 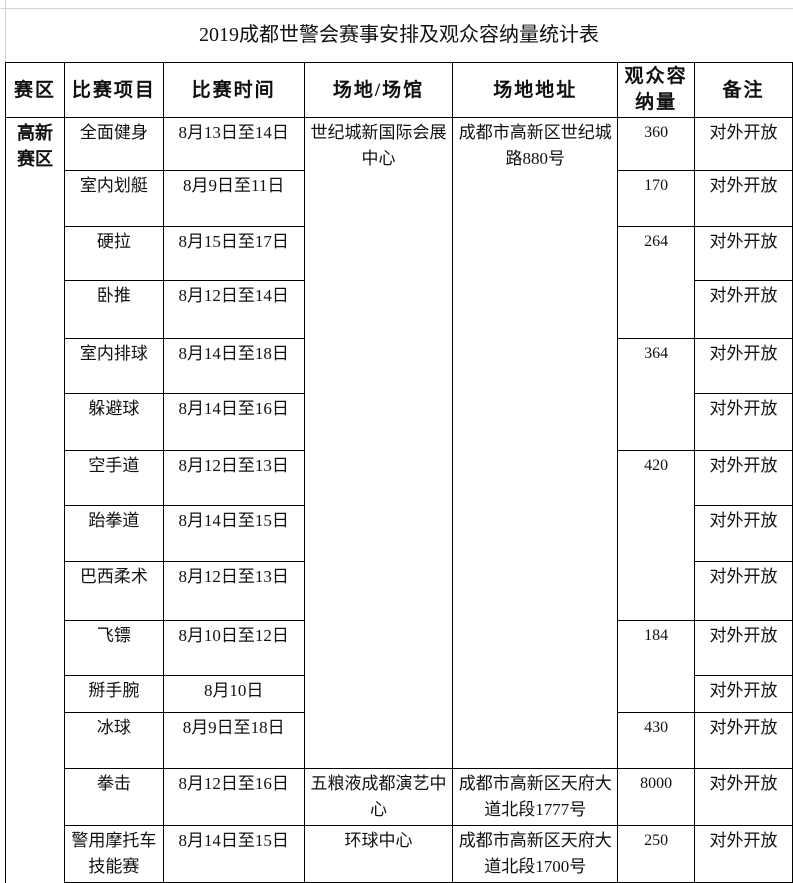 I want to click on table-row: 巴西柔术 8月12日至13日 对外开放, so click(x=399, y=591).